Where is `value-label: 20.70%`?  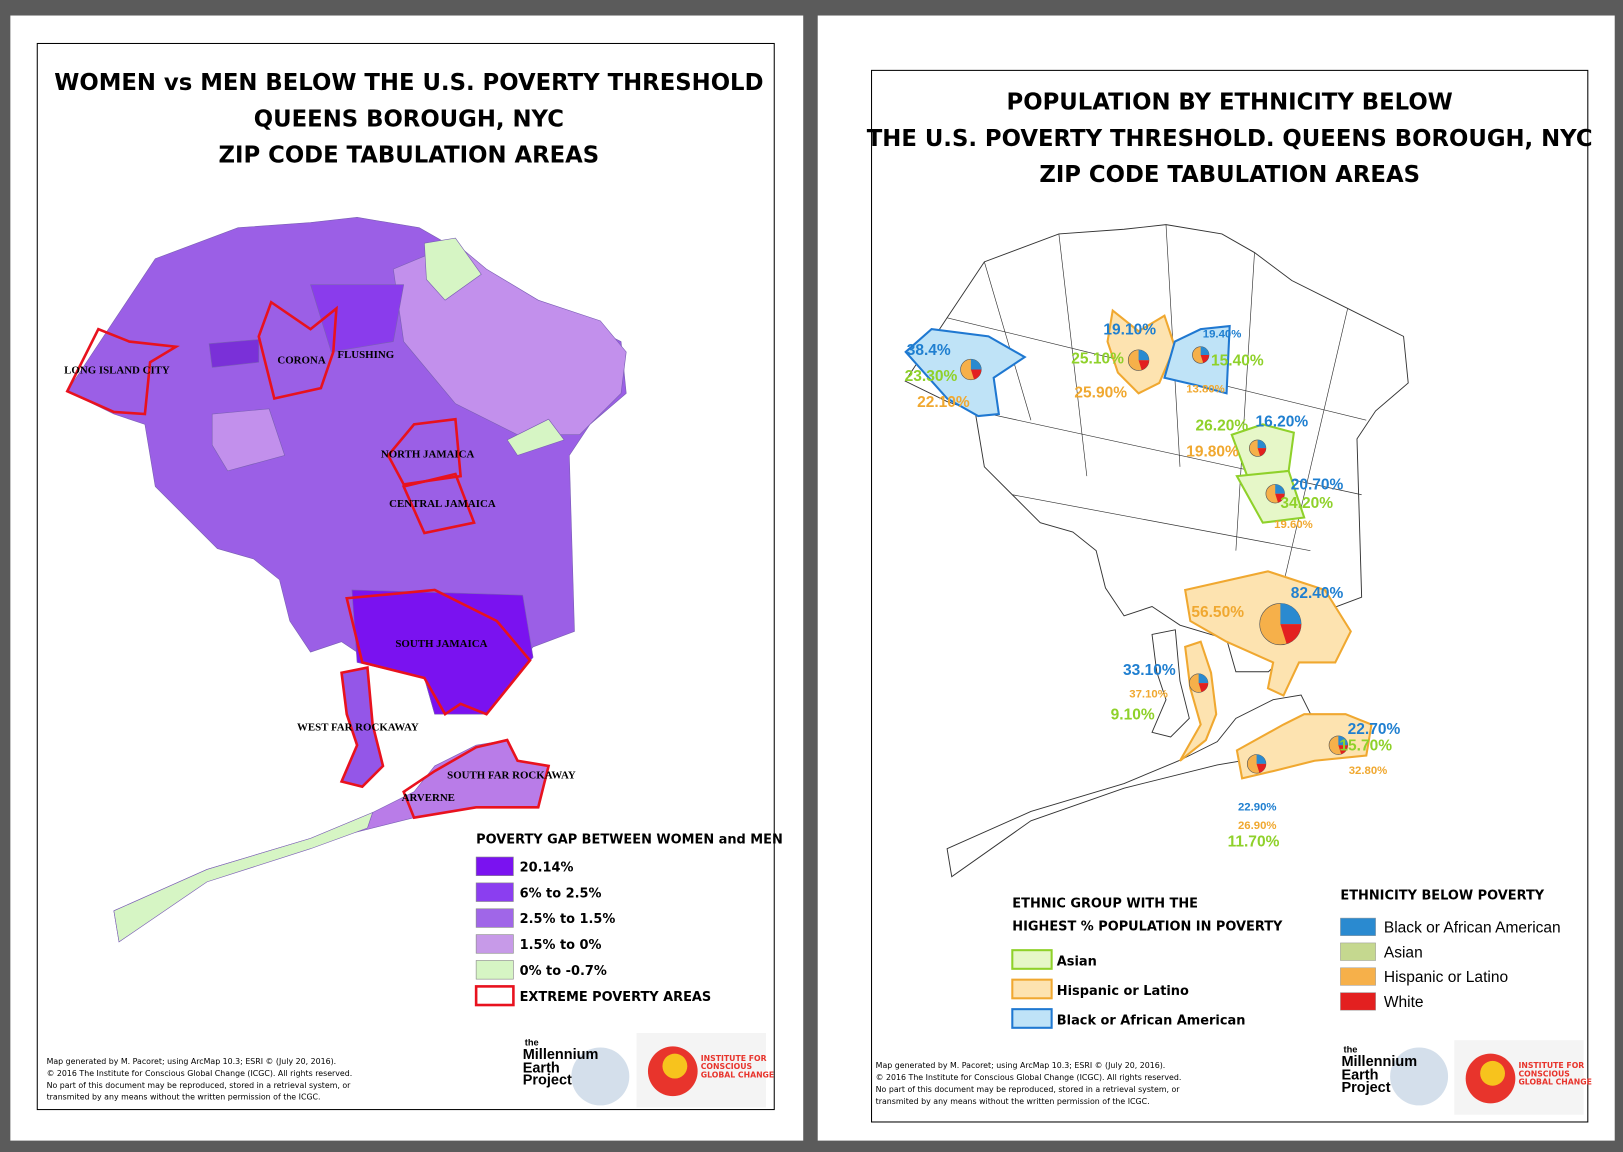
value-label: 20.70% is located at coordinates (1317, 485).